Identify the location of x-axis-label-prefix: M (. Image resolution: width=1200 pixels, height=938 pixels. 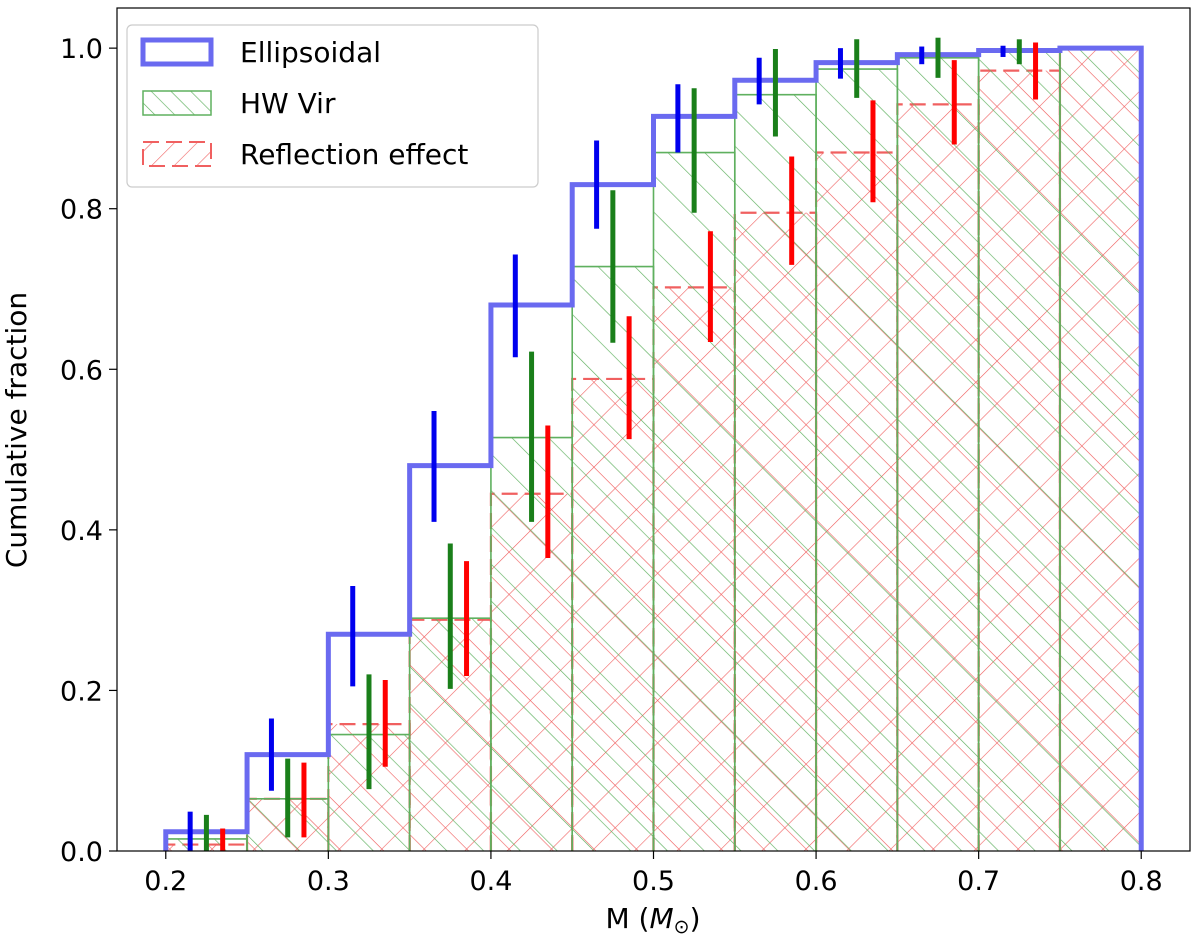
(627, 918).